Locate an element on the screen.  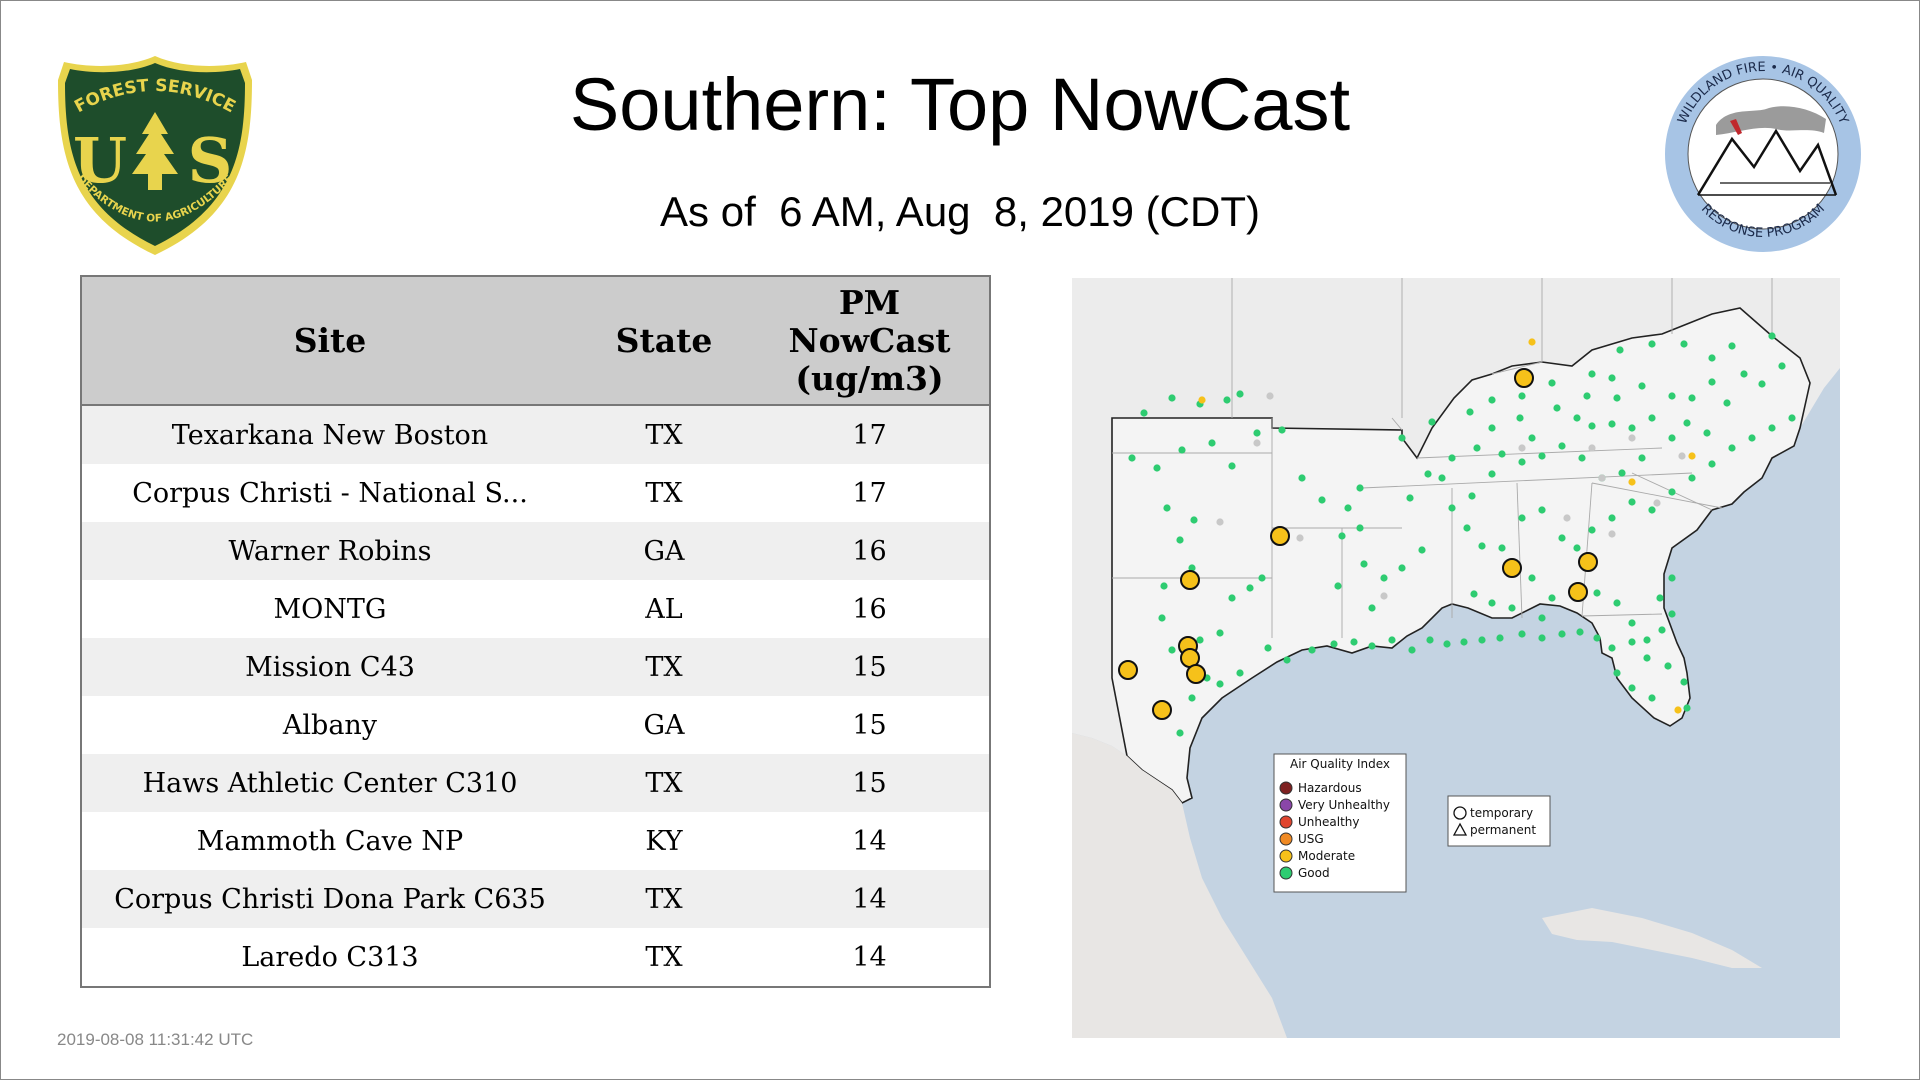
table-header-row: Site State PM NowCast (ug/m3) is located at coordinates (535, 341).